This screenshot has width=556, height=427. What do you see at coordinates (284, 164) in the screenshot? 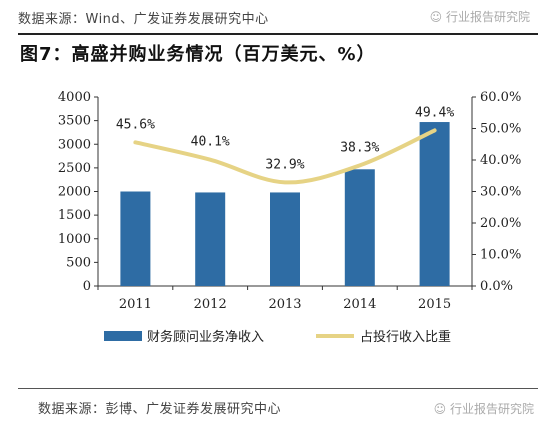
I see `data-label: 32.9%` at bounding box center [284, 164].